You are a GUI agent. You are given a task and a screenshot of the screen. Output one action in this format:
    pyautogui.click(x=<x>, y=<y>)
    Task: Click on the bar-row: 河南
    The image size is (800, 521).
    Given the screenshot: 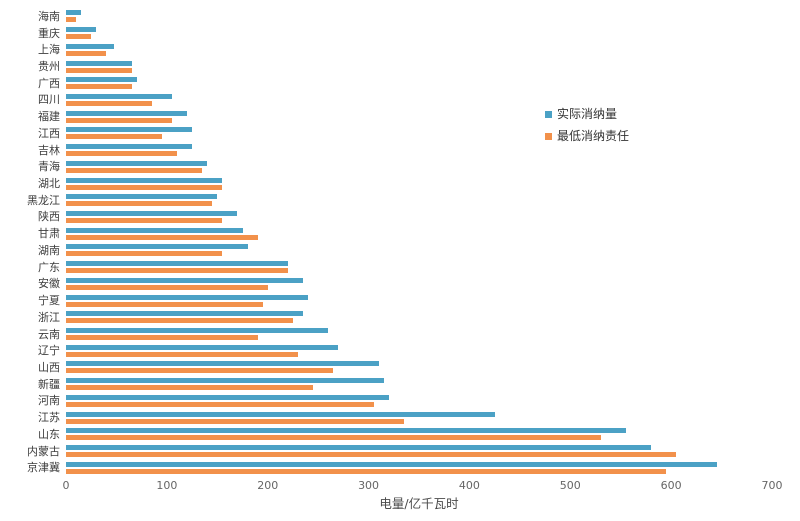 What is the action you would take?
    pyautogui.click(x=390, y=401)
    